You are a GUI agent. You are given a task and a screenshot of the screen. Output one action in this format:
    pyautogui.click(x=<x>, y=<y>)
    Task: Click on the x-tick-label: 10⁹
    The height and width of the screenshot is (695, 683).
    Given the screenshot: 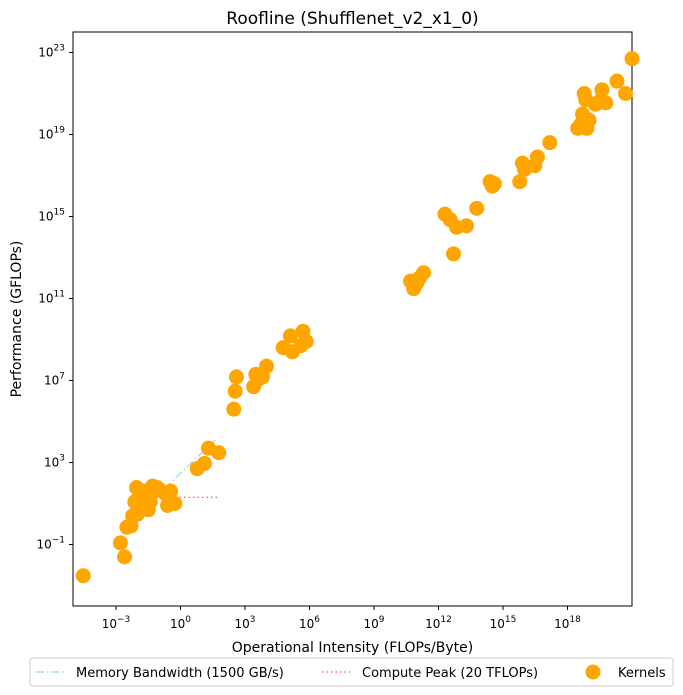 What is the action you would take?
    pyautogui.click(x=373, y=623)
    